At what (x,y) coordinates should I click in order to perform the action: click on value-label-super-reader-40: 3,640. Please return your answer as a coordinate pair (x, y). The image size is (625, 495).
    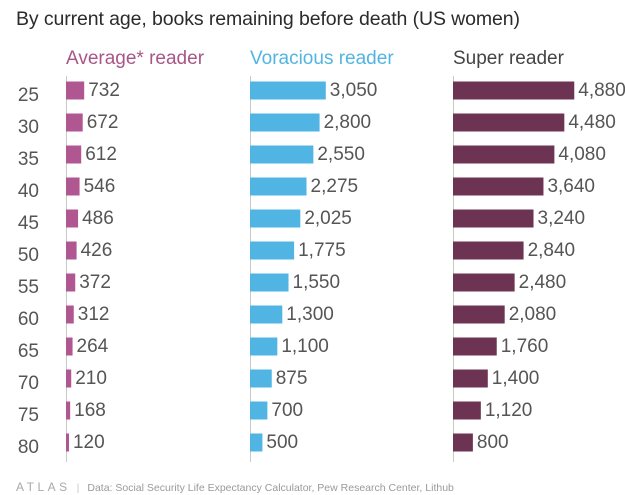
    Looking at the image, I should click on (571, 186).